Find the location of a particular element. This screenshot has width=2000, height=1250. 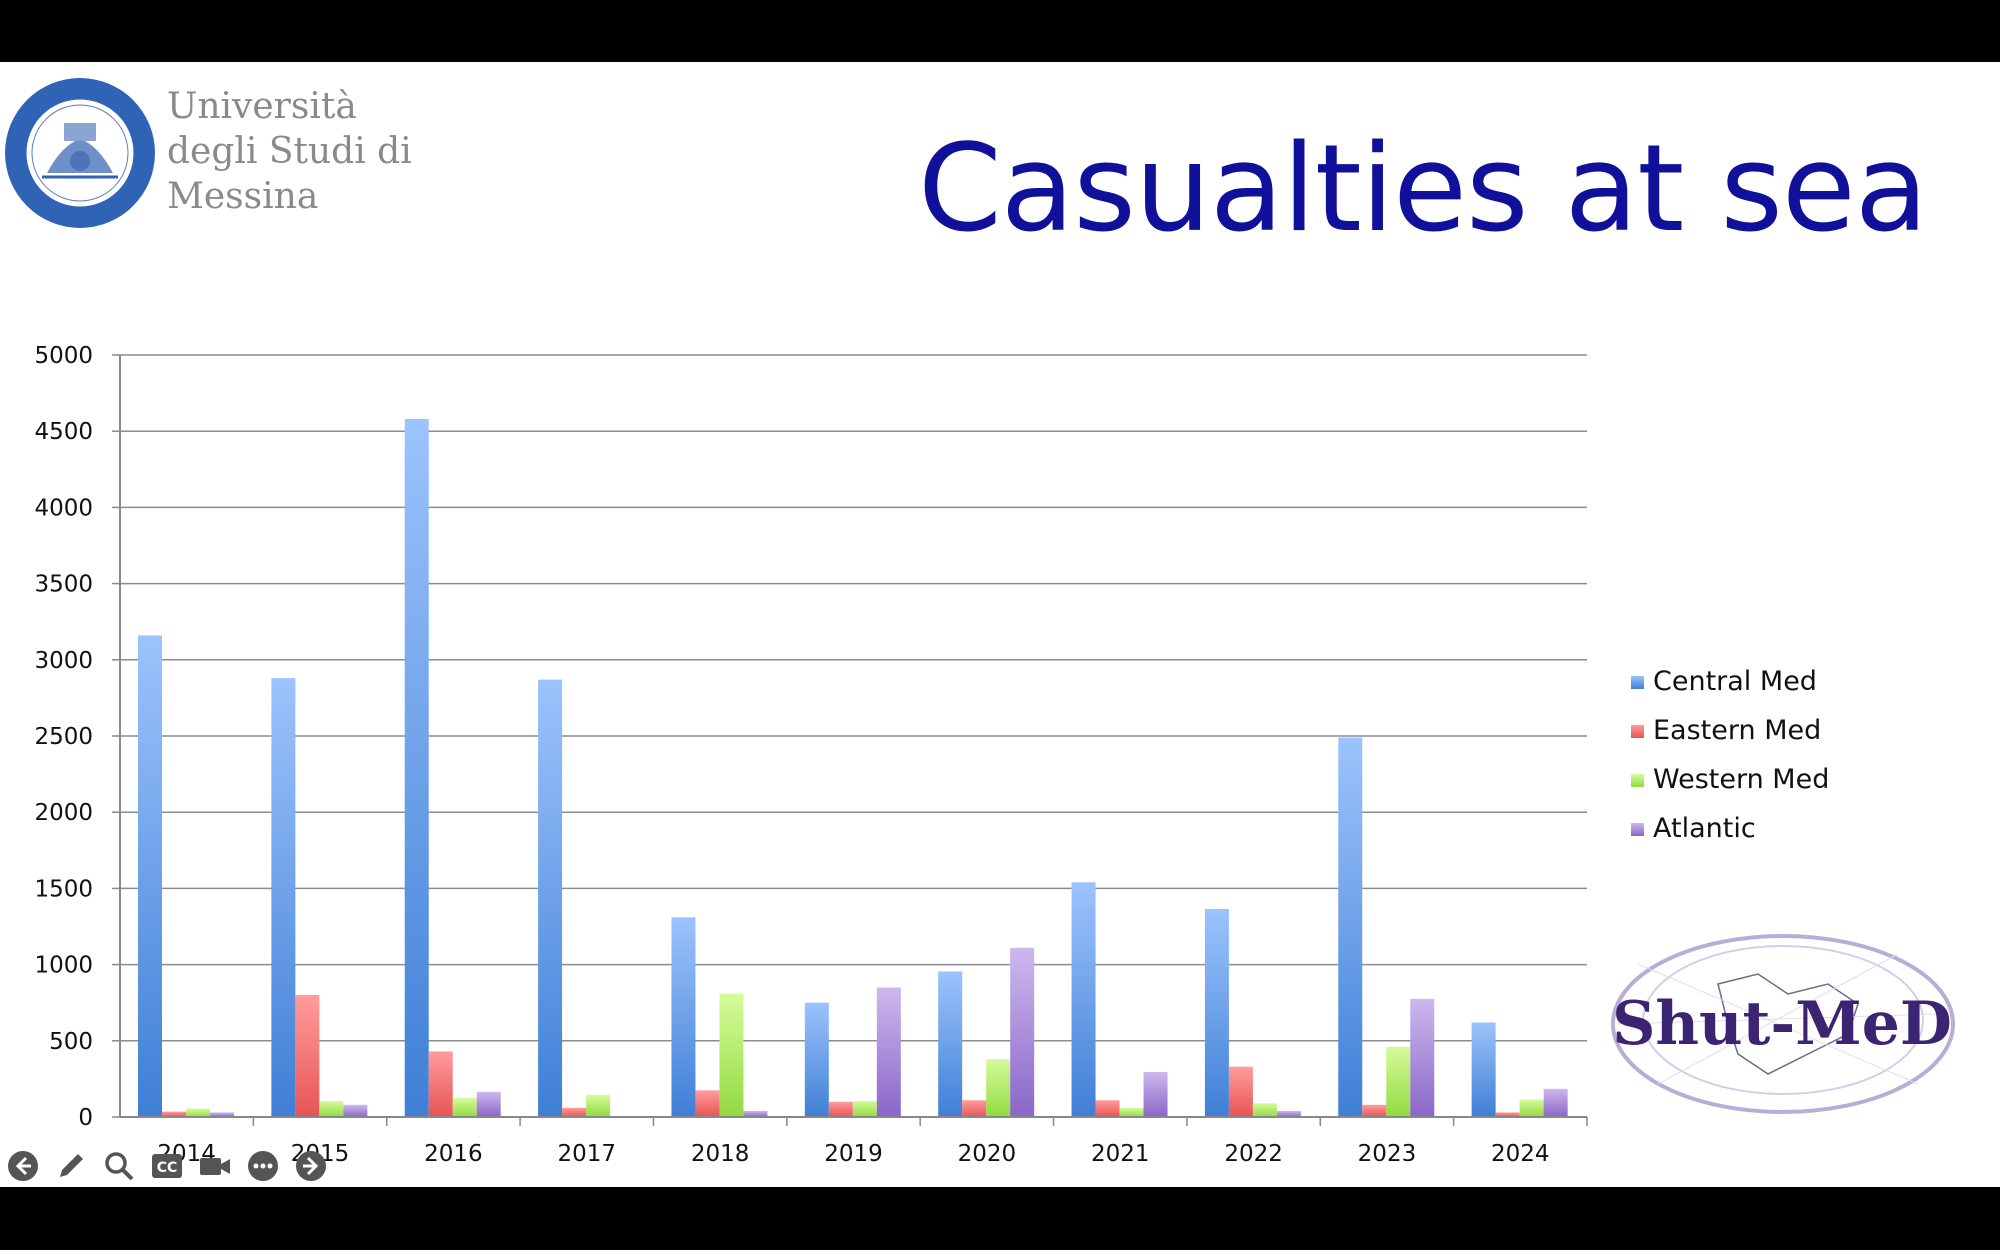

y-tick-label: 5000 is located at coordinates (63, 356).